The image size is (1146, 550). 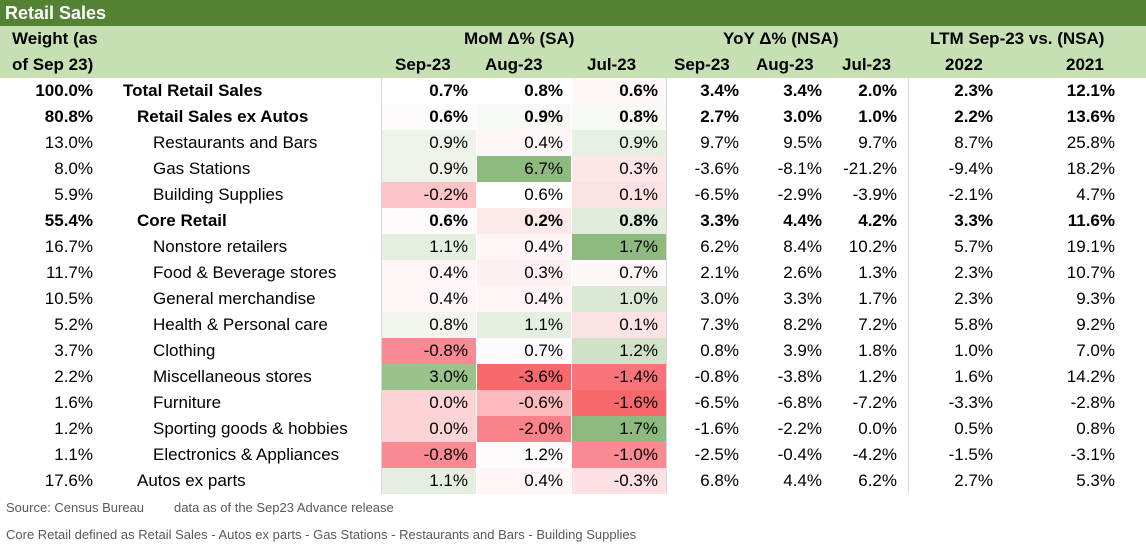 What do you see at coordinates (64, 90) in the screenshot?
I see `weight-cell: 100.0%` at bounding box center [64, 90].